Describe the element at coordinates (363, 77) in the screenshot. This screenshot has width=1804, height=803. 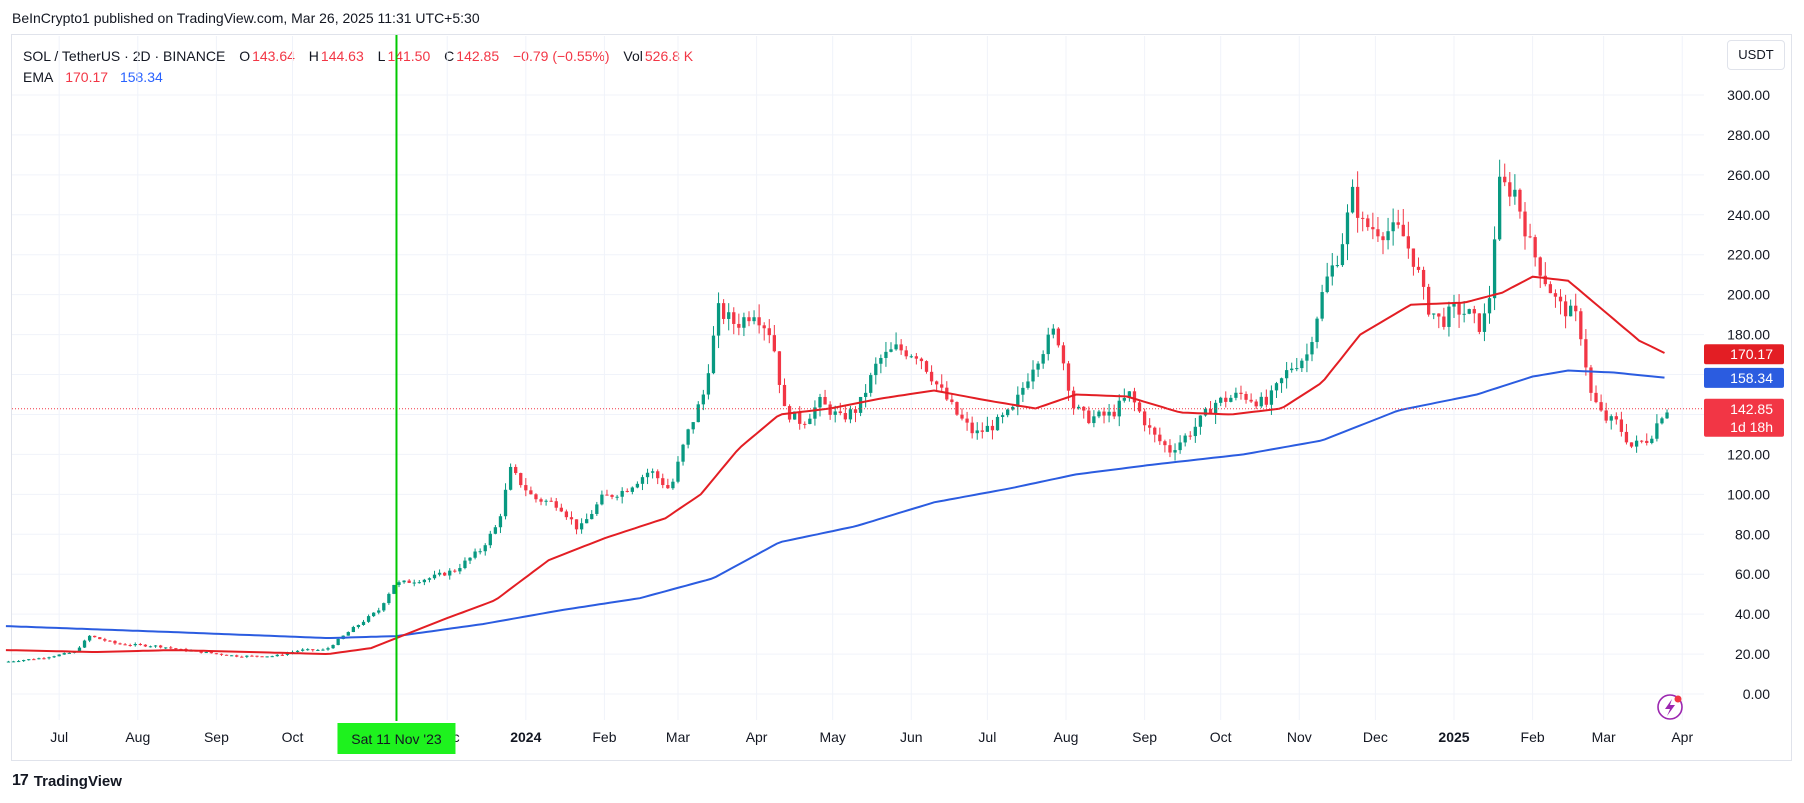
I see `ema-row: EMA 170.17 158.34` at that location.